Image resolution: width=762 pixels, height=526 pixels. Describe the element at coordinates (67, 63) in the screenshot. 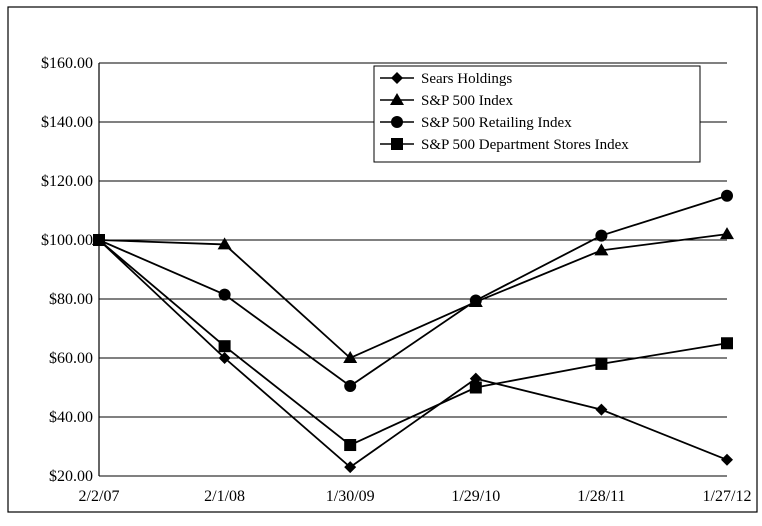

I see `y-tick-label: $160.00` at that location.